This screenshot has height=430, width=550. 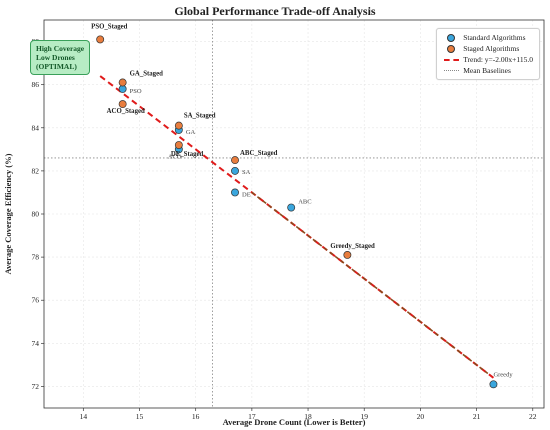 What do you see at coordinates (196, 416) in the screenshot?
I see `x-tick-label: 16` at bounding box center [196, 416].